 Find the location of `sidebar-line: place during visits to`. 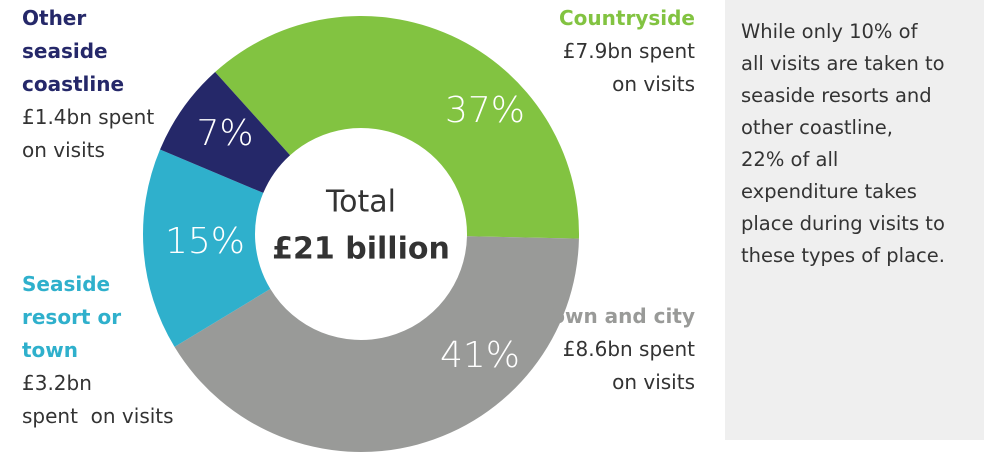

sidebar-line: place during visits to is located at coordinates (843, 223).